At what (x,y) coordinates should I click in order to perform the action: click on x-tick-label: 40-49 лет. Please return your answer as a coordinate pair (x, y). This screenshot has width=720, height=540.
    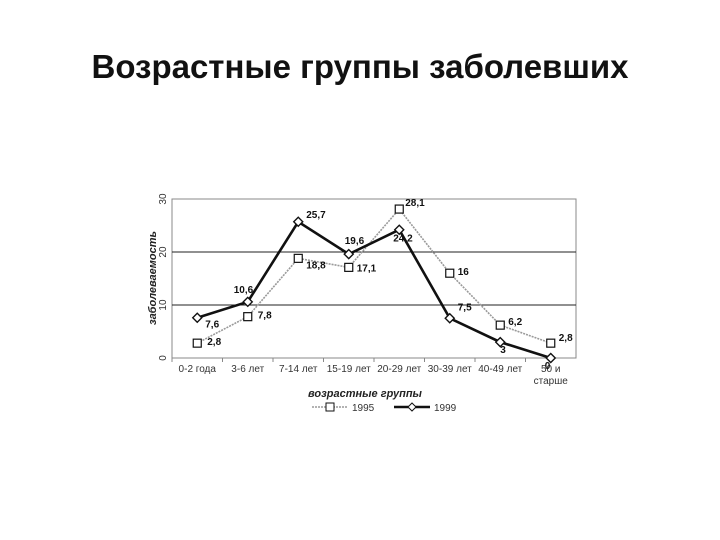
    Looking at the image, I should click on (500, 369).